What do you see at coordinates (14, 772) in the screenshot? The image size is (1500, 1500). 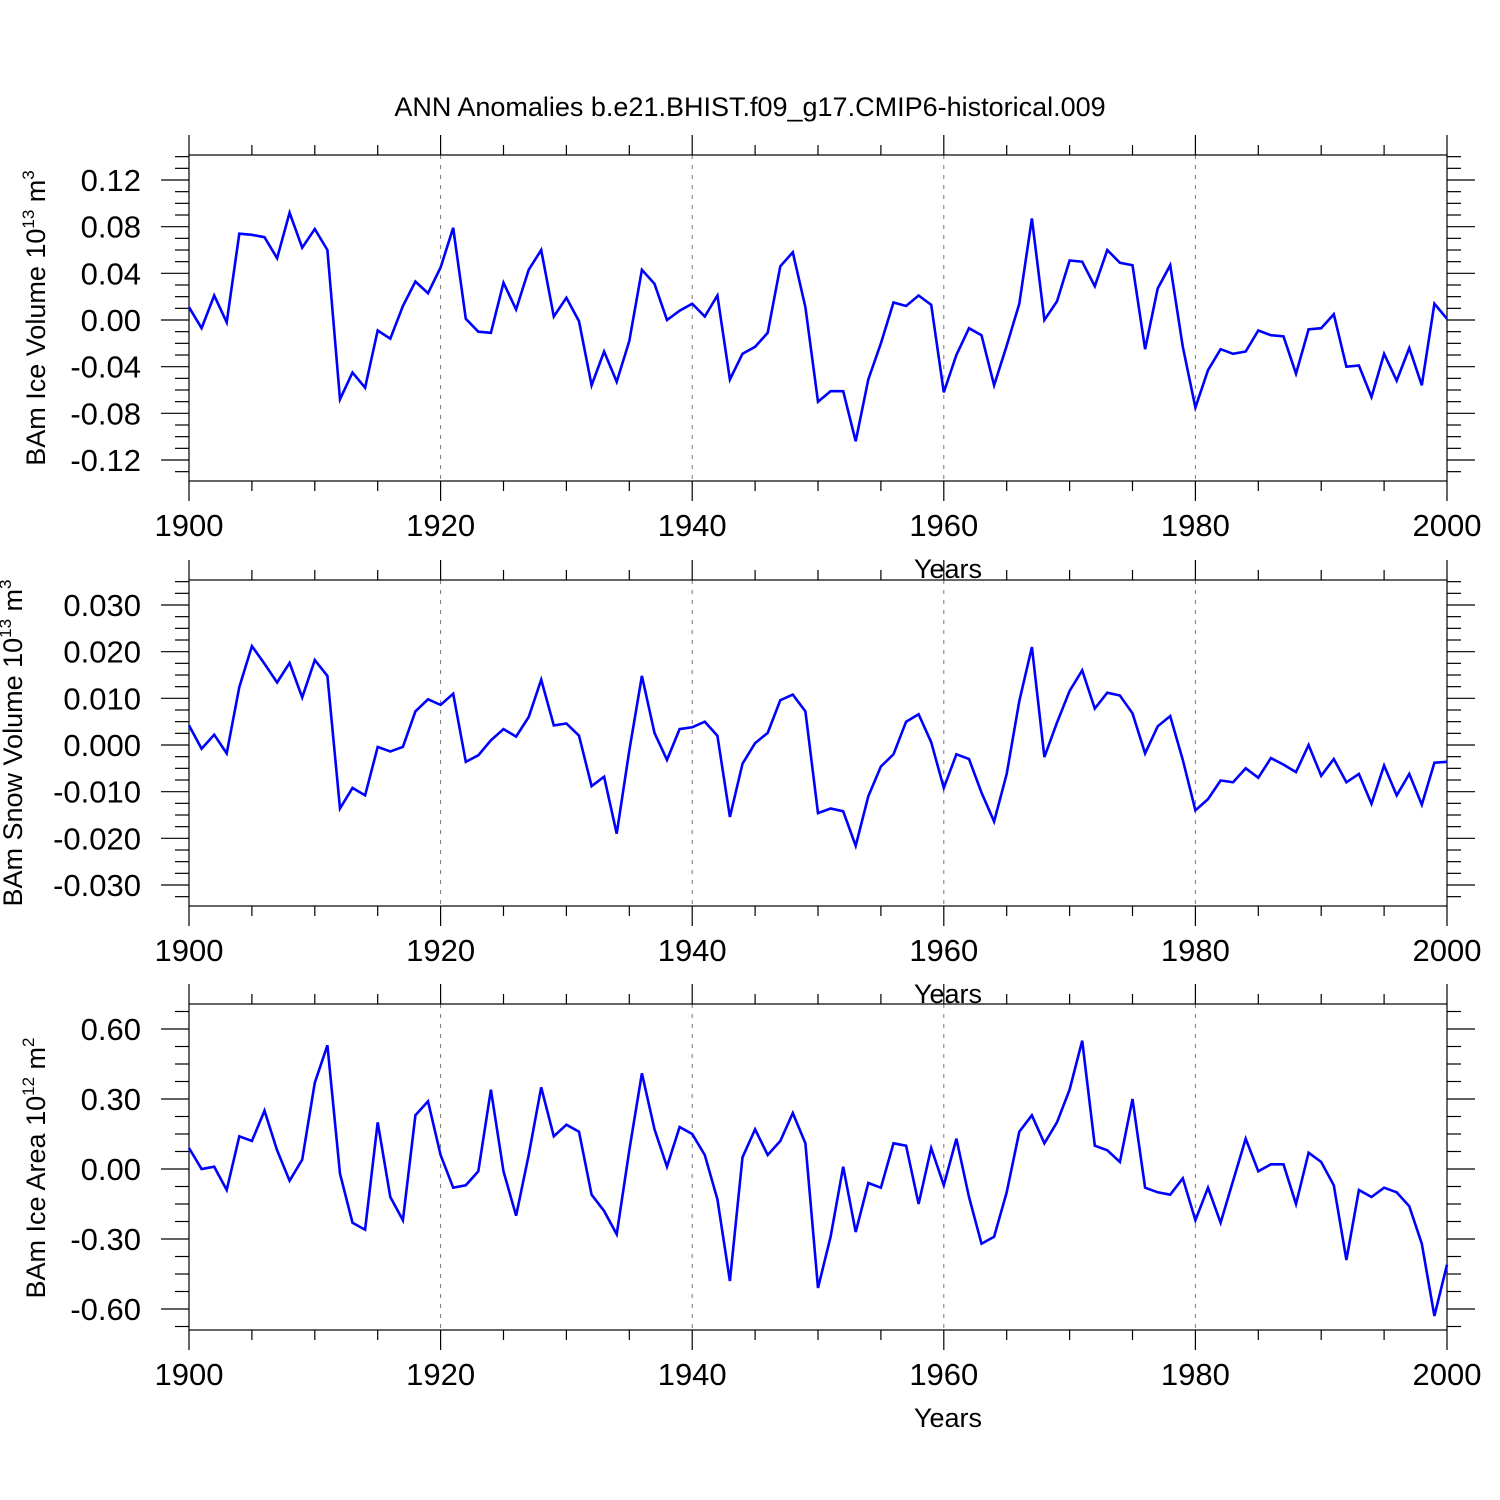 I see `y-axis-title-main: BAm Snow Volume 10` at bounding box center [14, 772].